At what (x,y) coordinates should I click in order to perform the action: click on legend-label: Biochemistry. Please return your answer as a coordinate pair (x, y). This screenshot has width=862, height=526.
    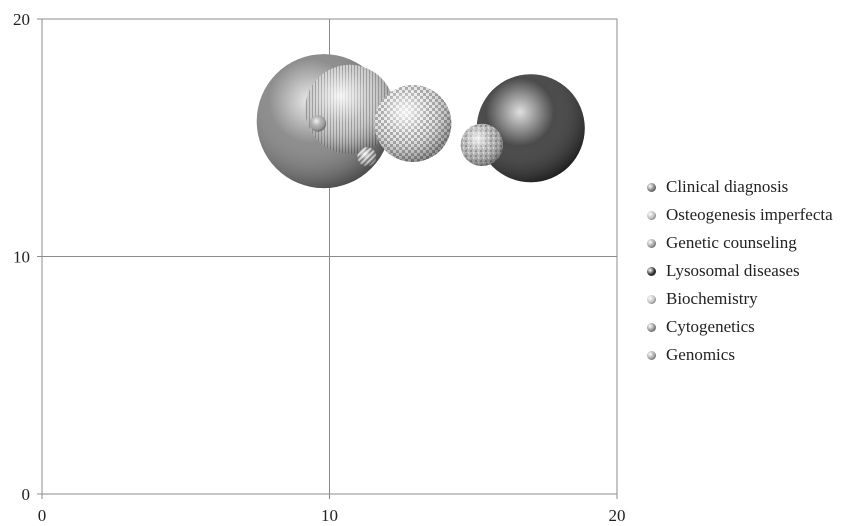
    Looking at the image, I should click on (712, 298).